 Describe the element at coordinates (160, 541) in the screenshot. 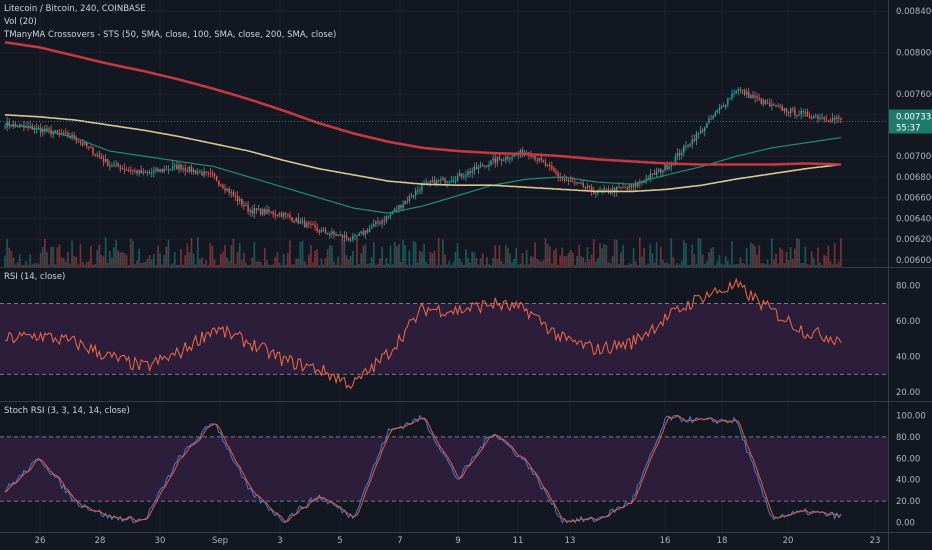

I see `x-tick-label: 30` at that location.